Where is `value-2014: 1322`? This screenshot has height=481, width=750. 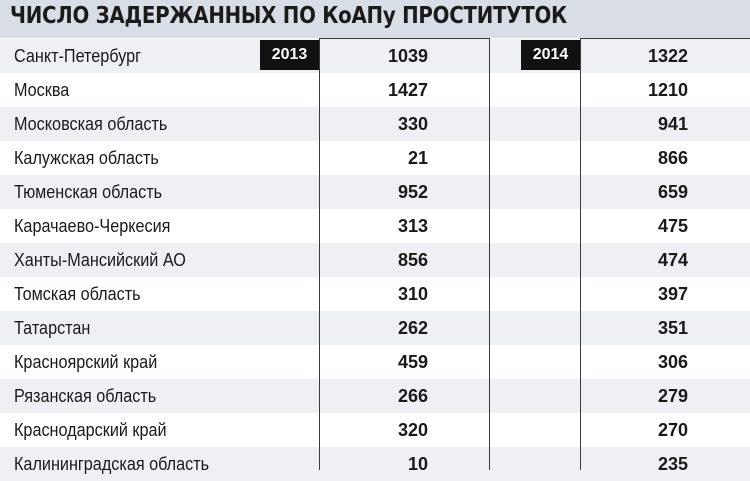 value-2014: 1322 is located at coordinates (667, 56).